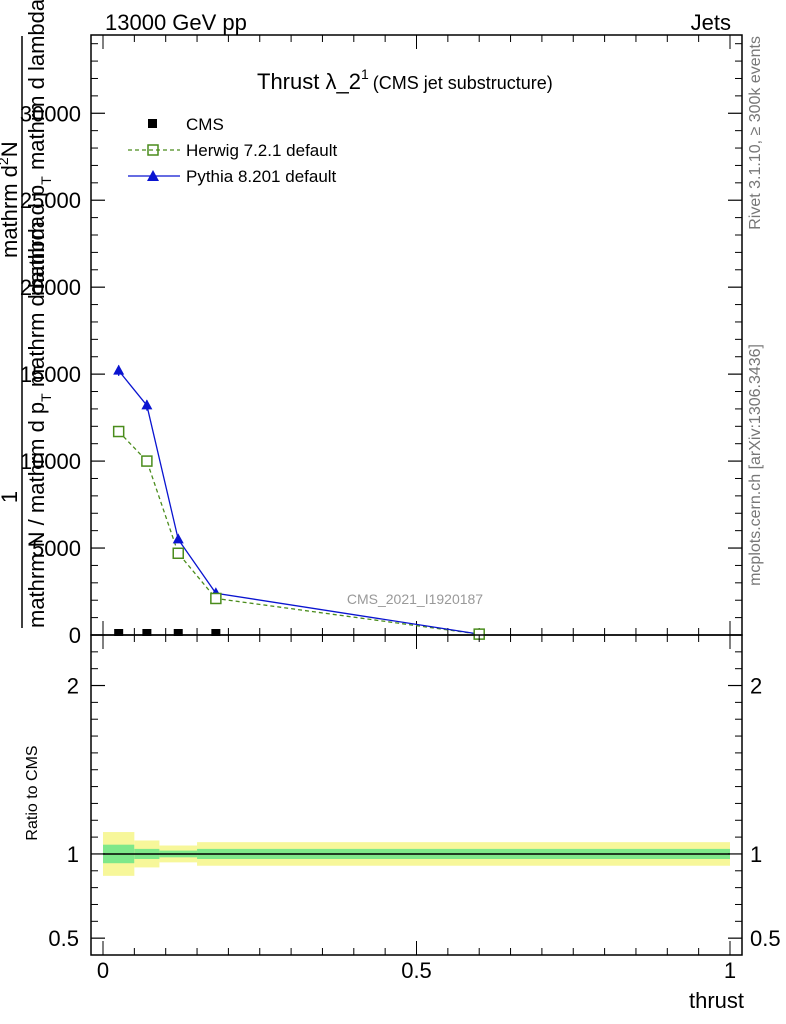 Image resolution: width=786 pixels, height=1024 pixels. Describe the element at coordinates (463, 83) in the screenshot. I see `plot-title-note: (CMS jet substructure)` at that location.